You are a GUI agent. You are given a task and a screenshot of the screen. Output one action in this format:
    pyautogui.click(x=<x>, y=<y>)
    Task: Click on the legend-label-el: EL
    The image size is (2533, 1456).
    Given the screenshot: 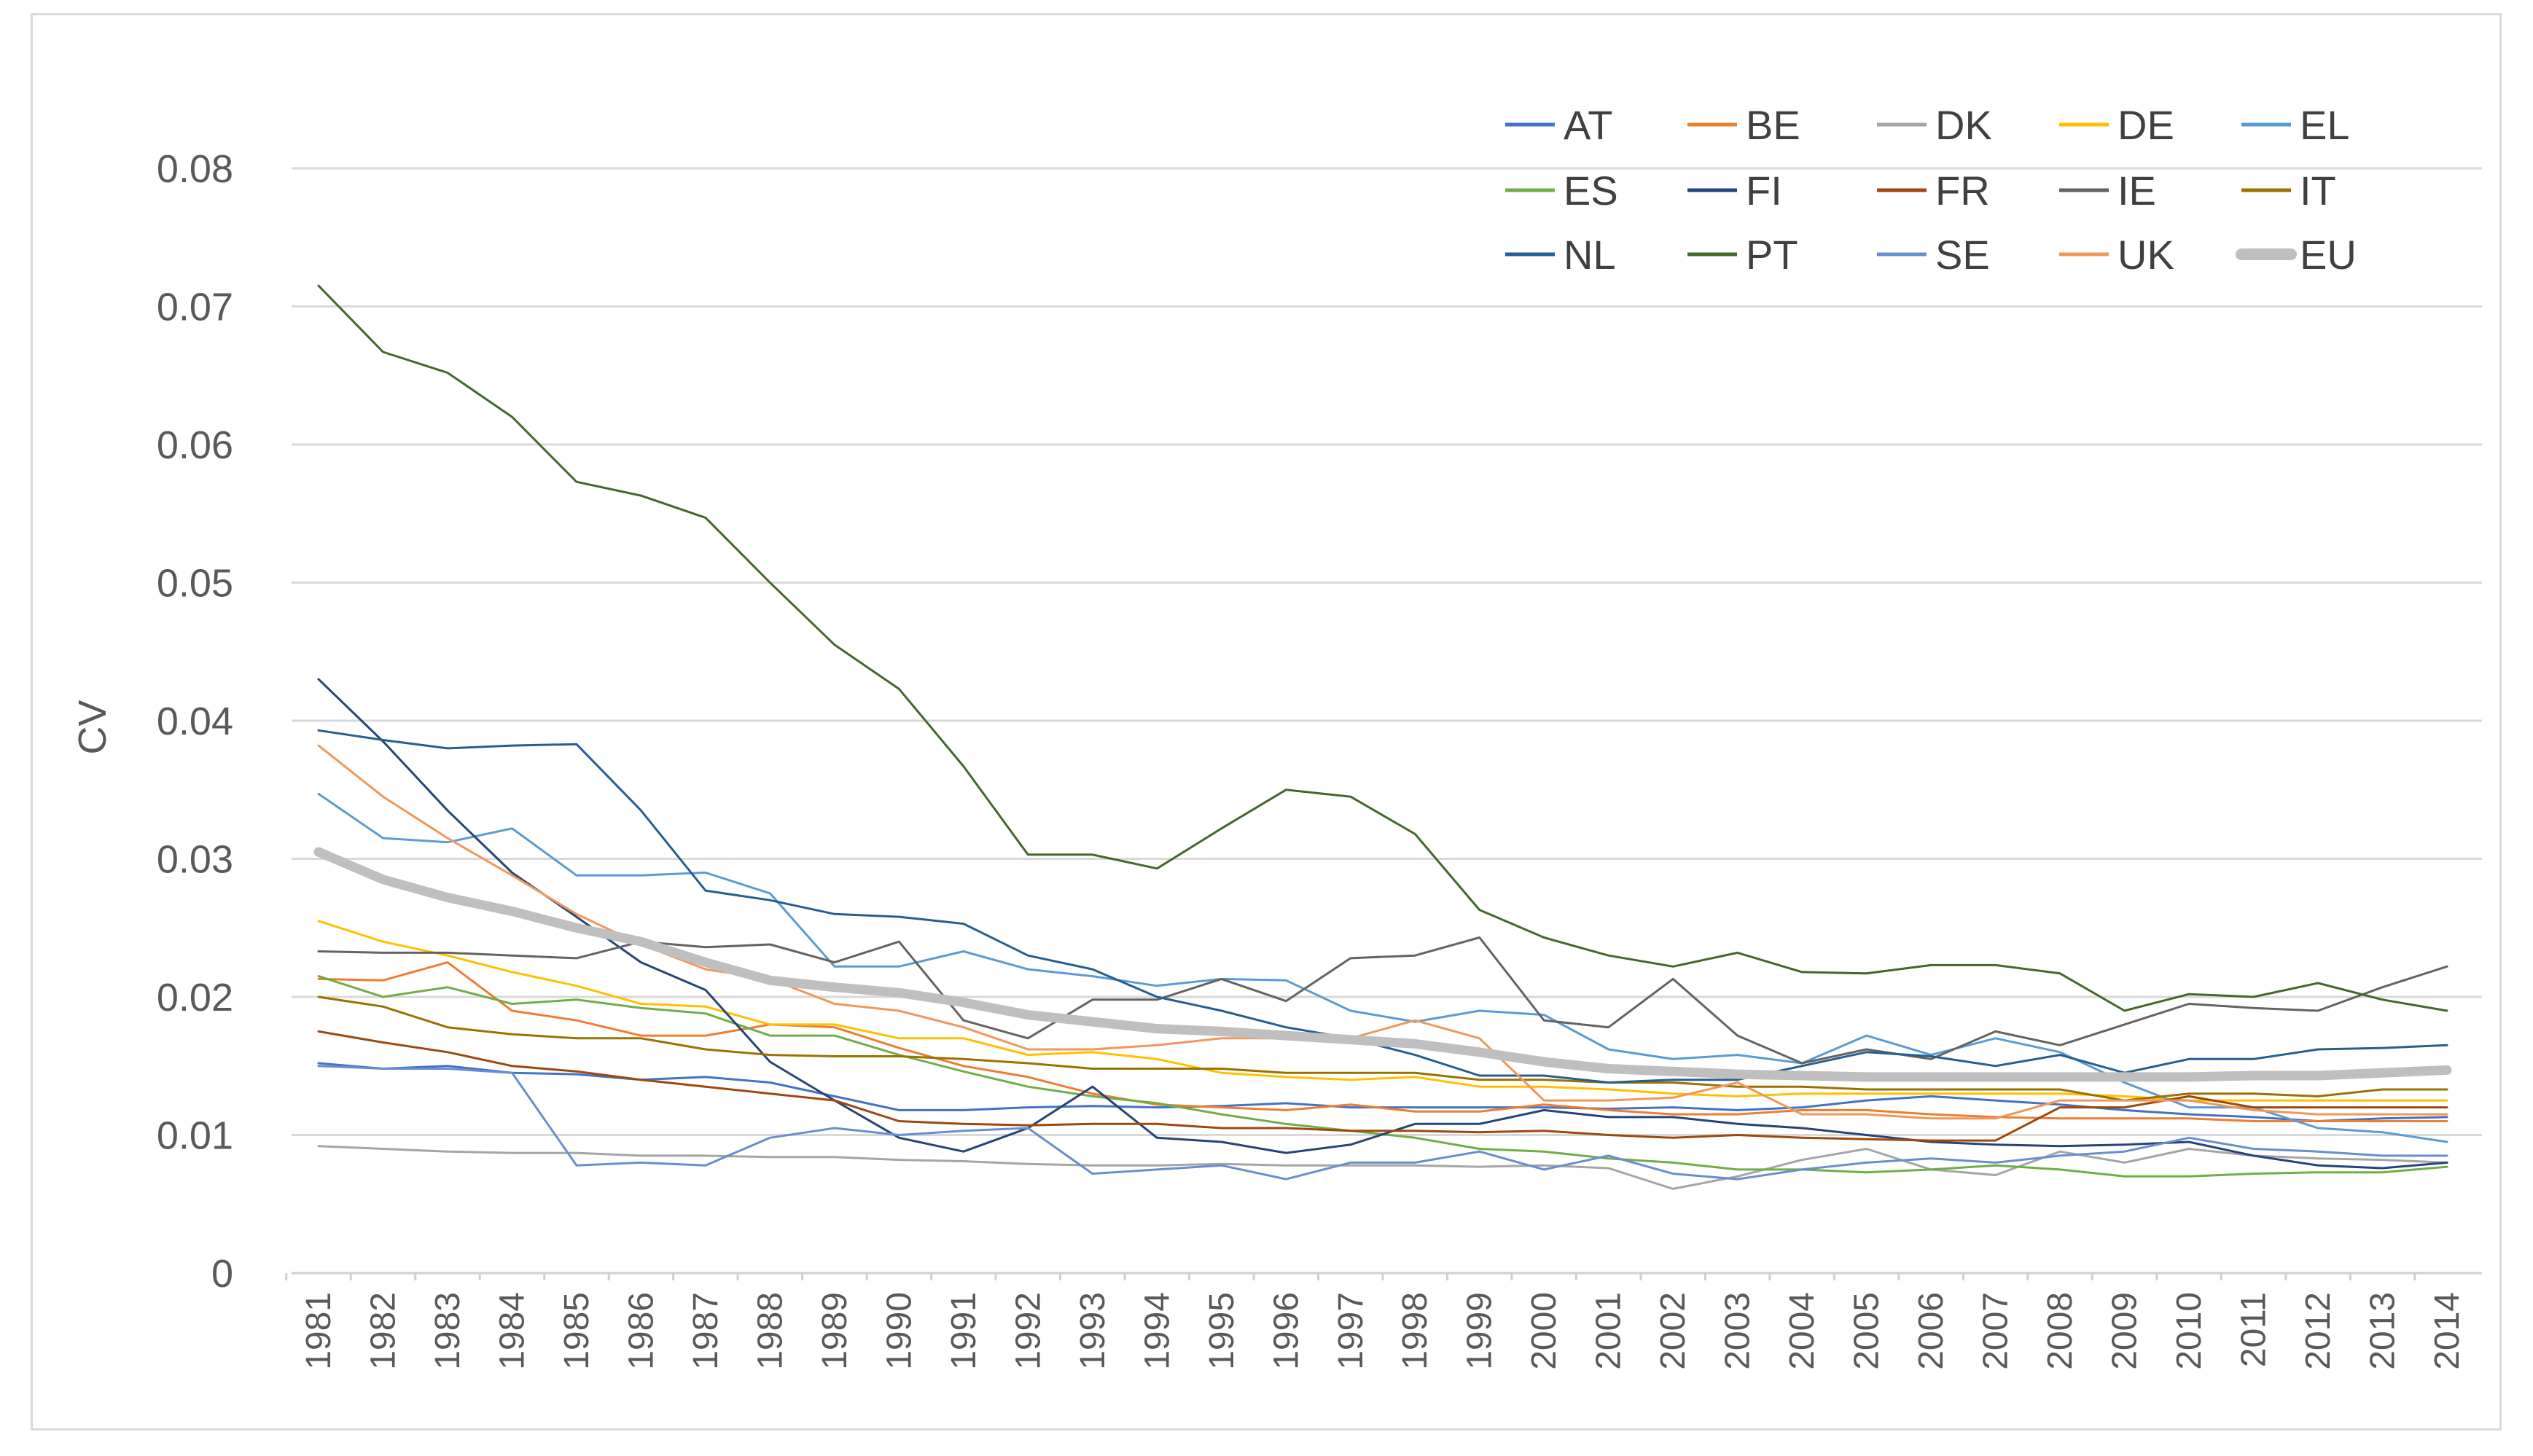 What is the action you would take?
    pyautogui.click(x=2325, y=125)
    